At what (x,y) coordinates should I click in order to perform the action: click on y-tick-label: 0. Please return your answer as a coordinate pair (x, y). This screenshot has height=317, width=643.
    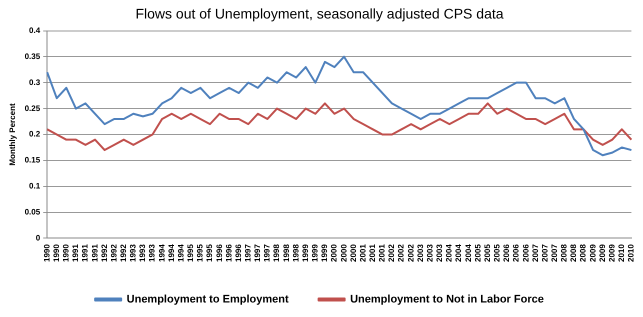
    Looking at the image, I should click on (38, 237).